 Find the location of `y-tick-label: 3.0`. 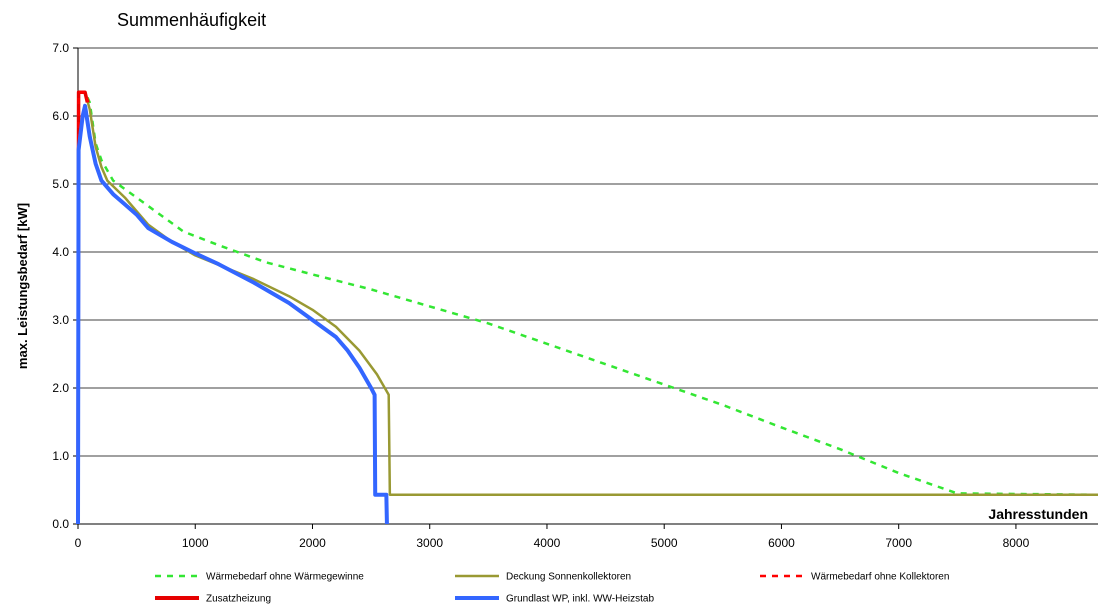

y-tick-label: 3.0 is located at coordinates (60, 320).